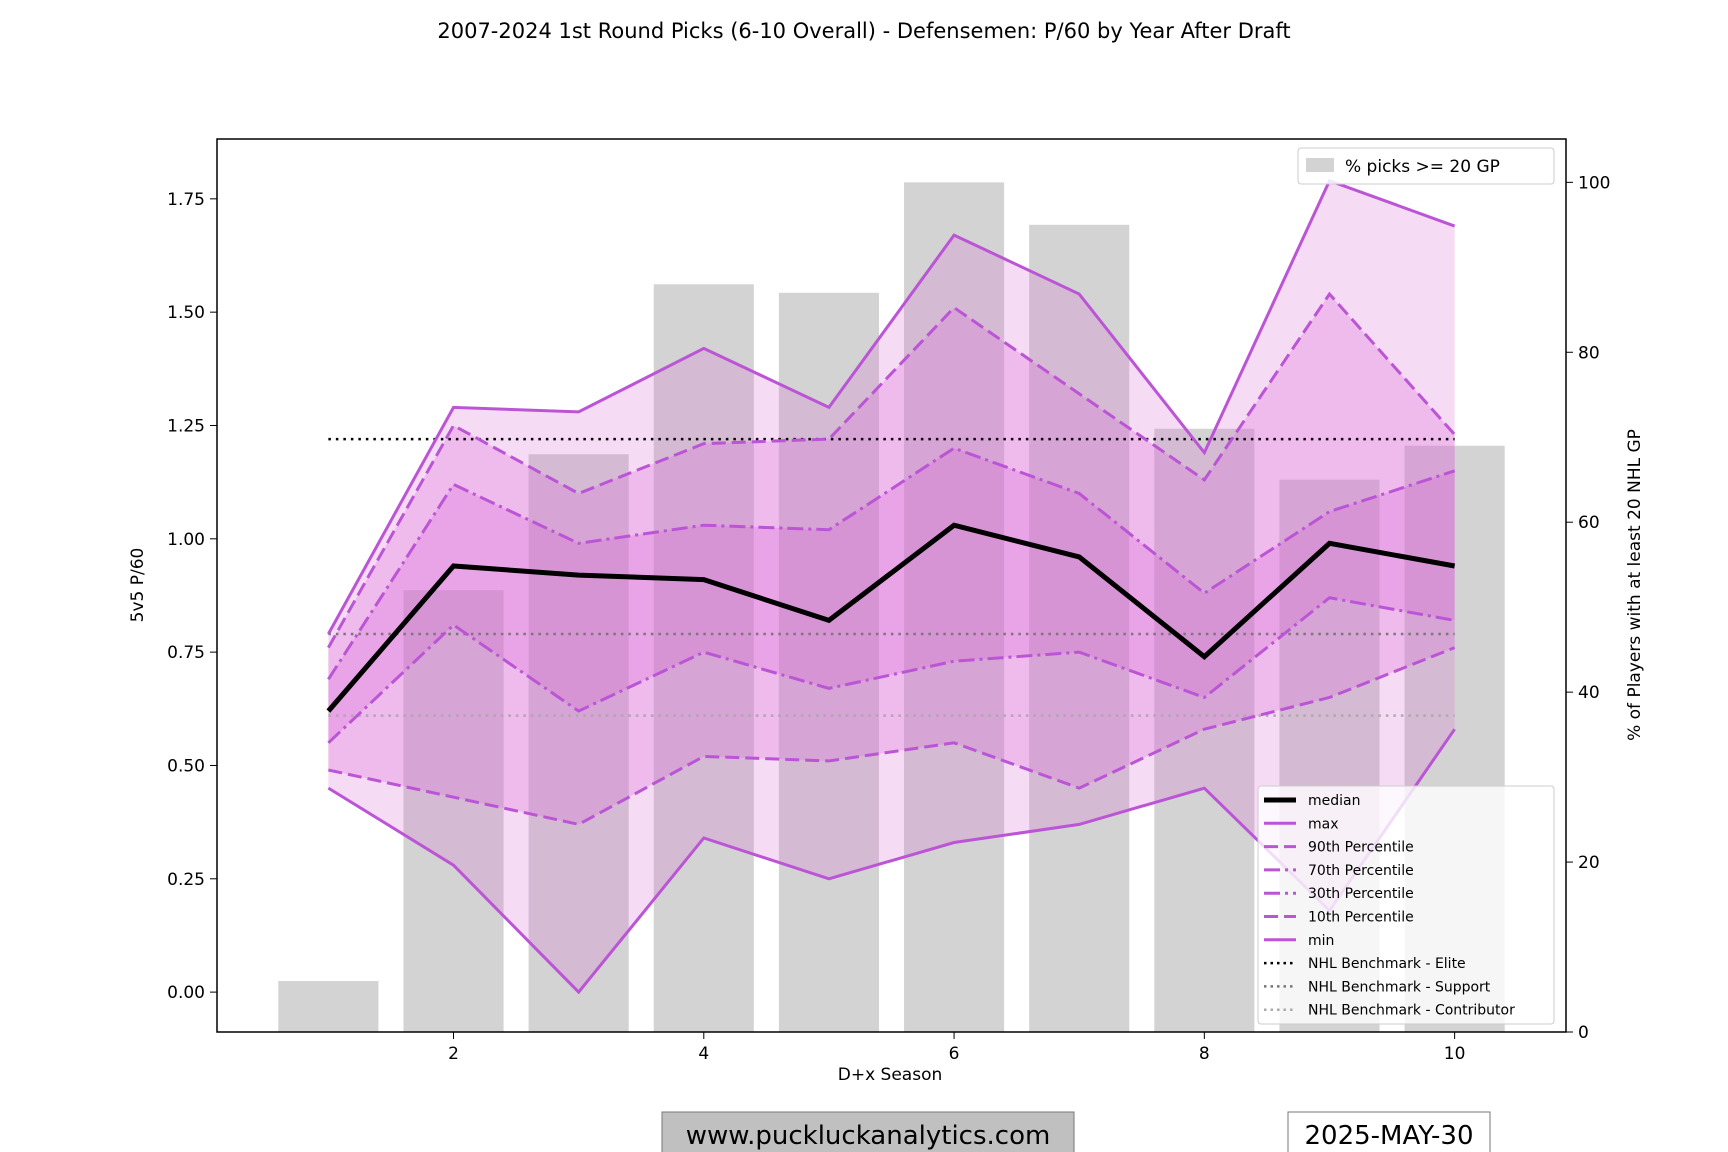 The width and height of the screenshot is (1728, 1152). Describe the element at coordinates (1323, 824) in the screenshot. I see `legend-label: max` at that location.